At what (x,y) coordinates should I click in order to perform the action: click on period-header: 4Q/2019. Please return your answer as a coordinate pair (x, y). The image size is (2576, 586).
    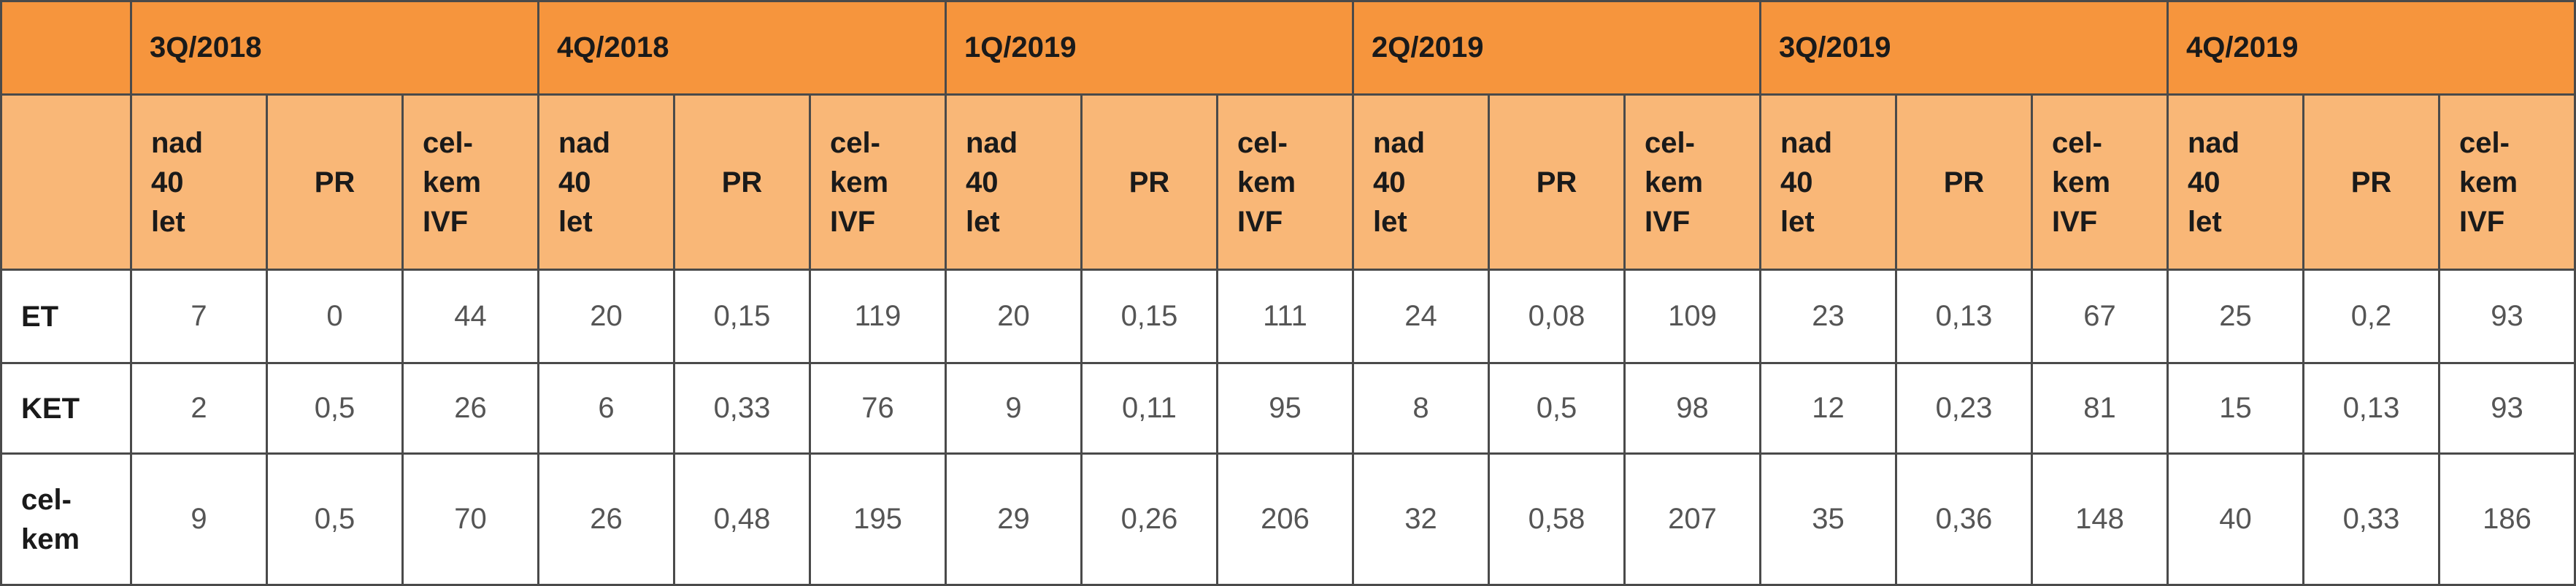
    Looking at the image, I should click on (2371, 48).